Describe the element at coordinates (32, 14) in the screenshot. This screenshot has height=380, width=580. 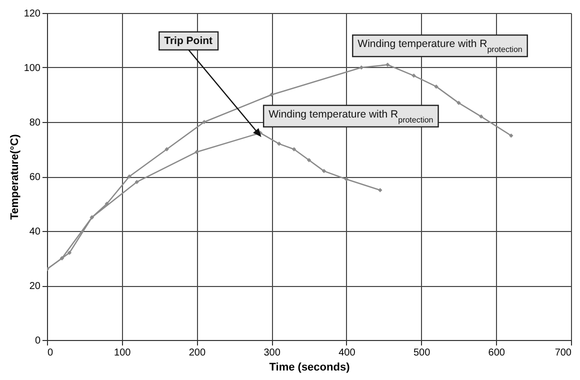
I see `y-tick-label: 120` at that location.